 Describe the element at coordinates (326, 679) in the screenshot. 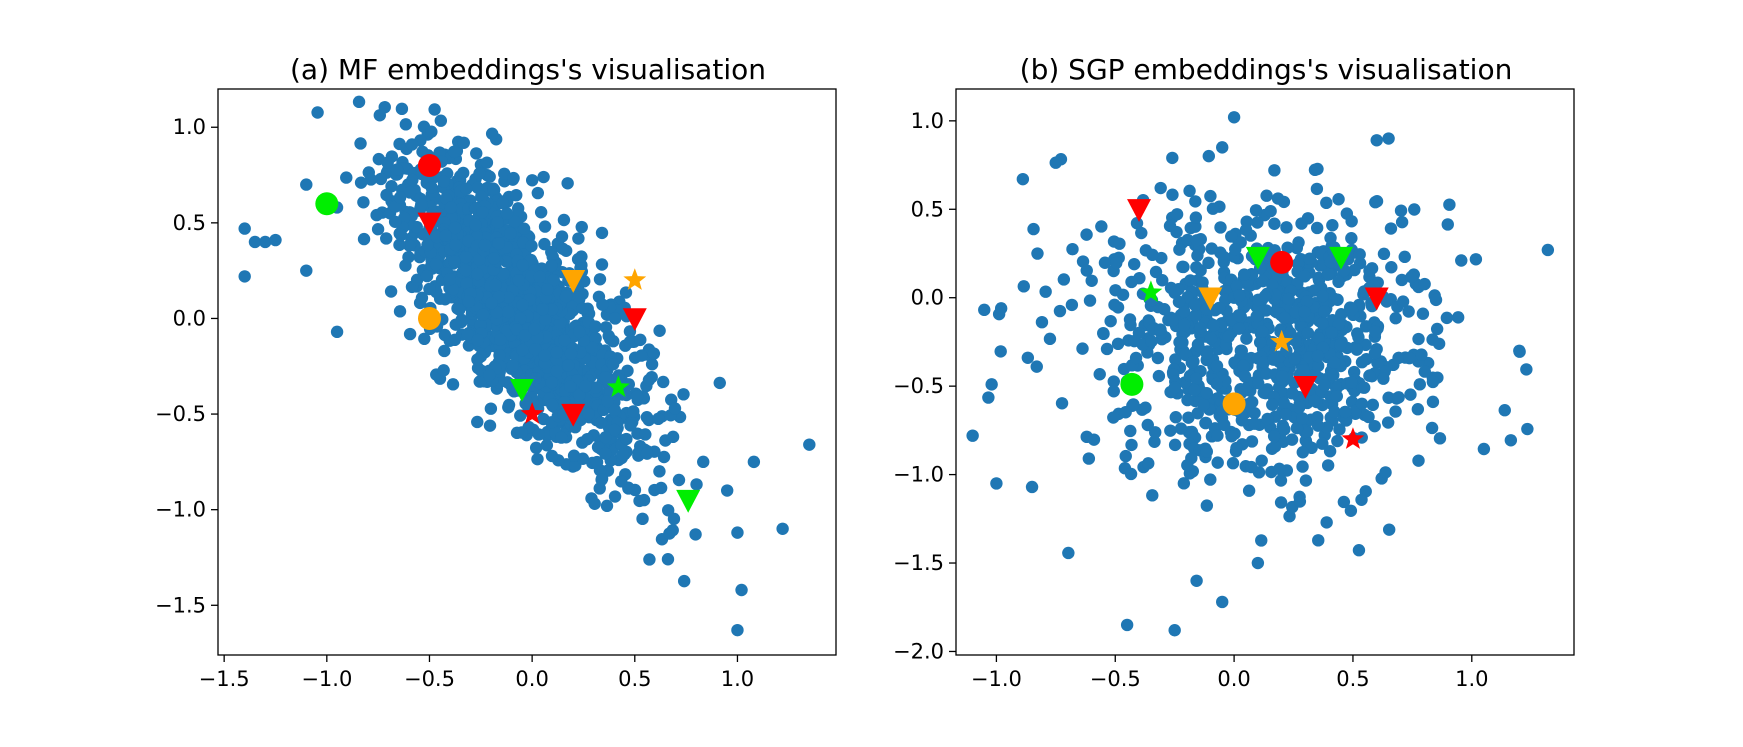

I see `x-tick-label: −1.0` at that location.